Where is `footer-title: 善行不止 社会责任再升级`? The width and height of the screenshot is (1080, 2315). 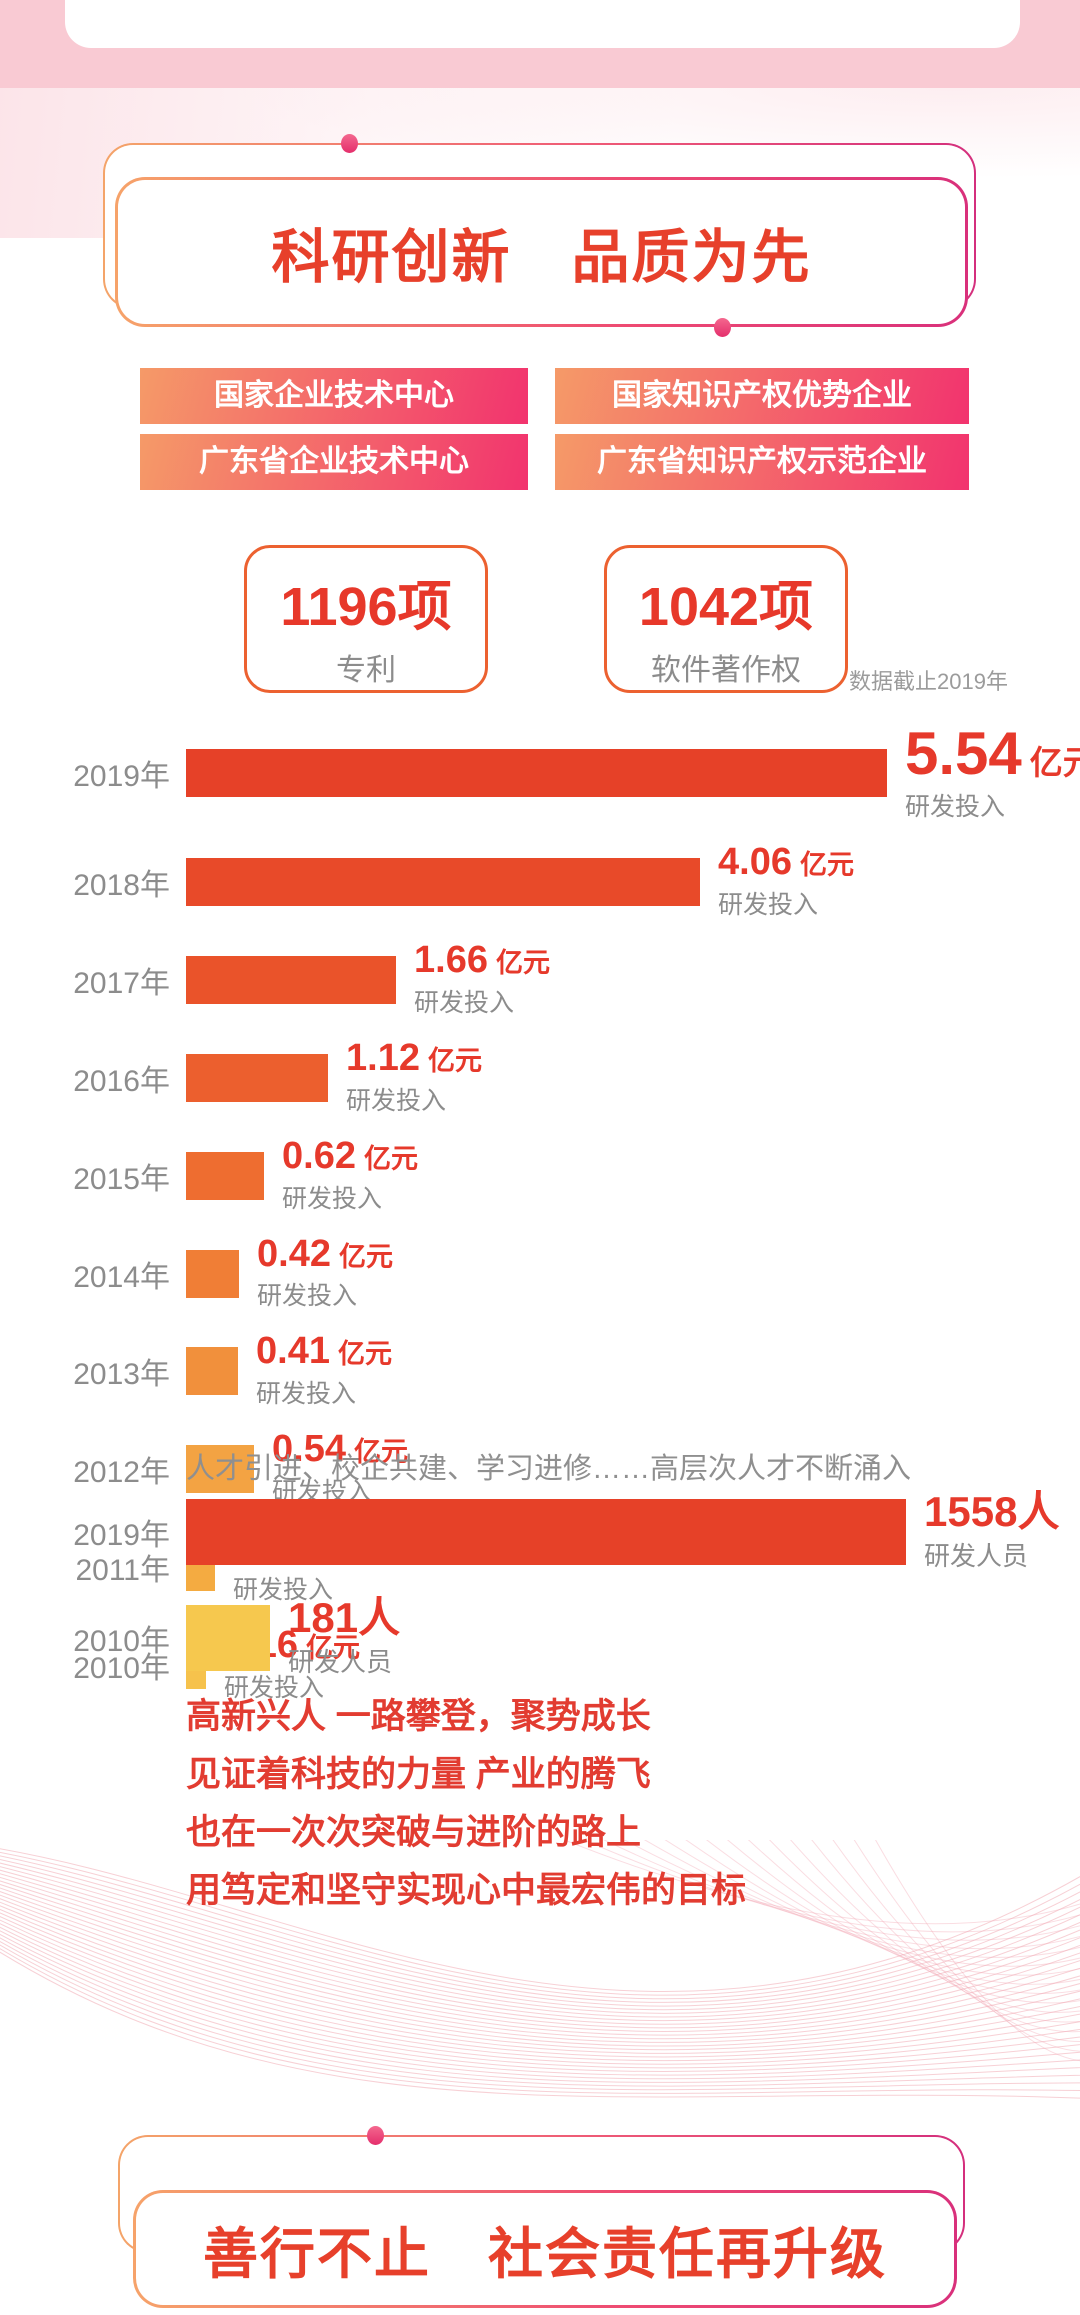 footer-title: 善行不止 社会责任再升级 is located at coordinates (544, 2254).